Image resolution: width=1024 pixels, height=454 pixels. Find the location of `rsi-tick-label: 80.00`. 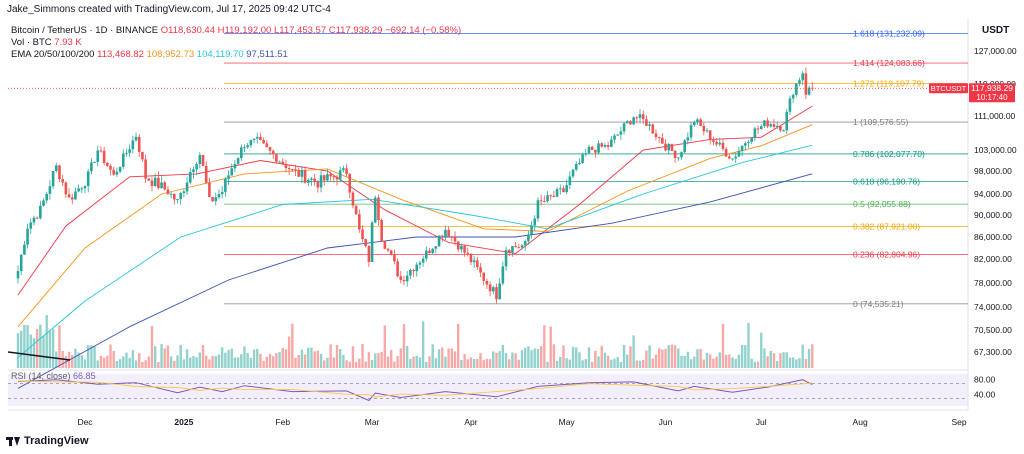

rsi-tick-label: 80.00 is located at coordinates (985, 380).